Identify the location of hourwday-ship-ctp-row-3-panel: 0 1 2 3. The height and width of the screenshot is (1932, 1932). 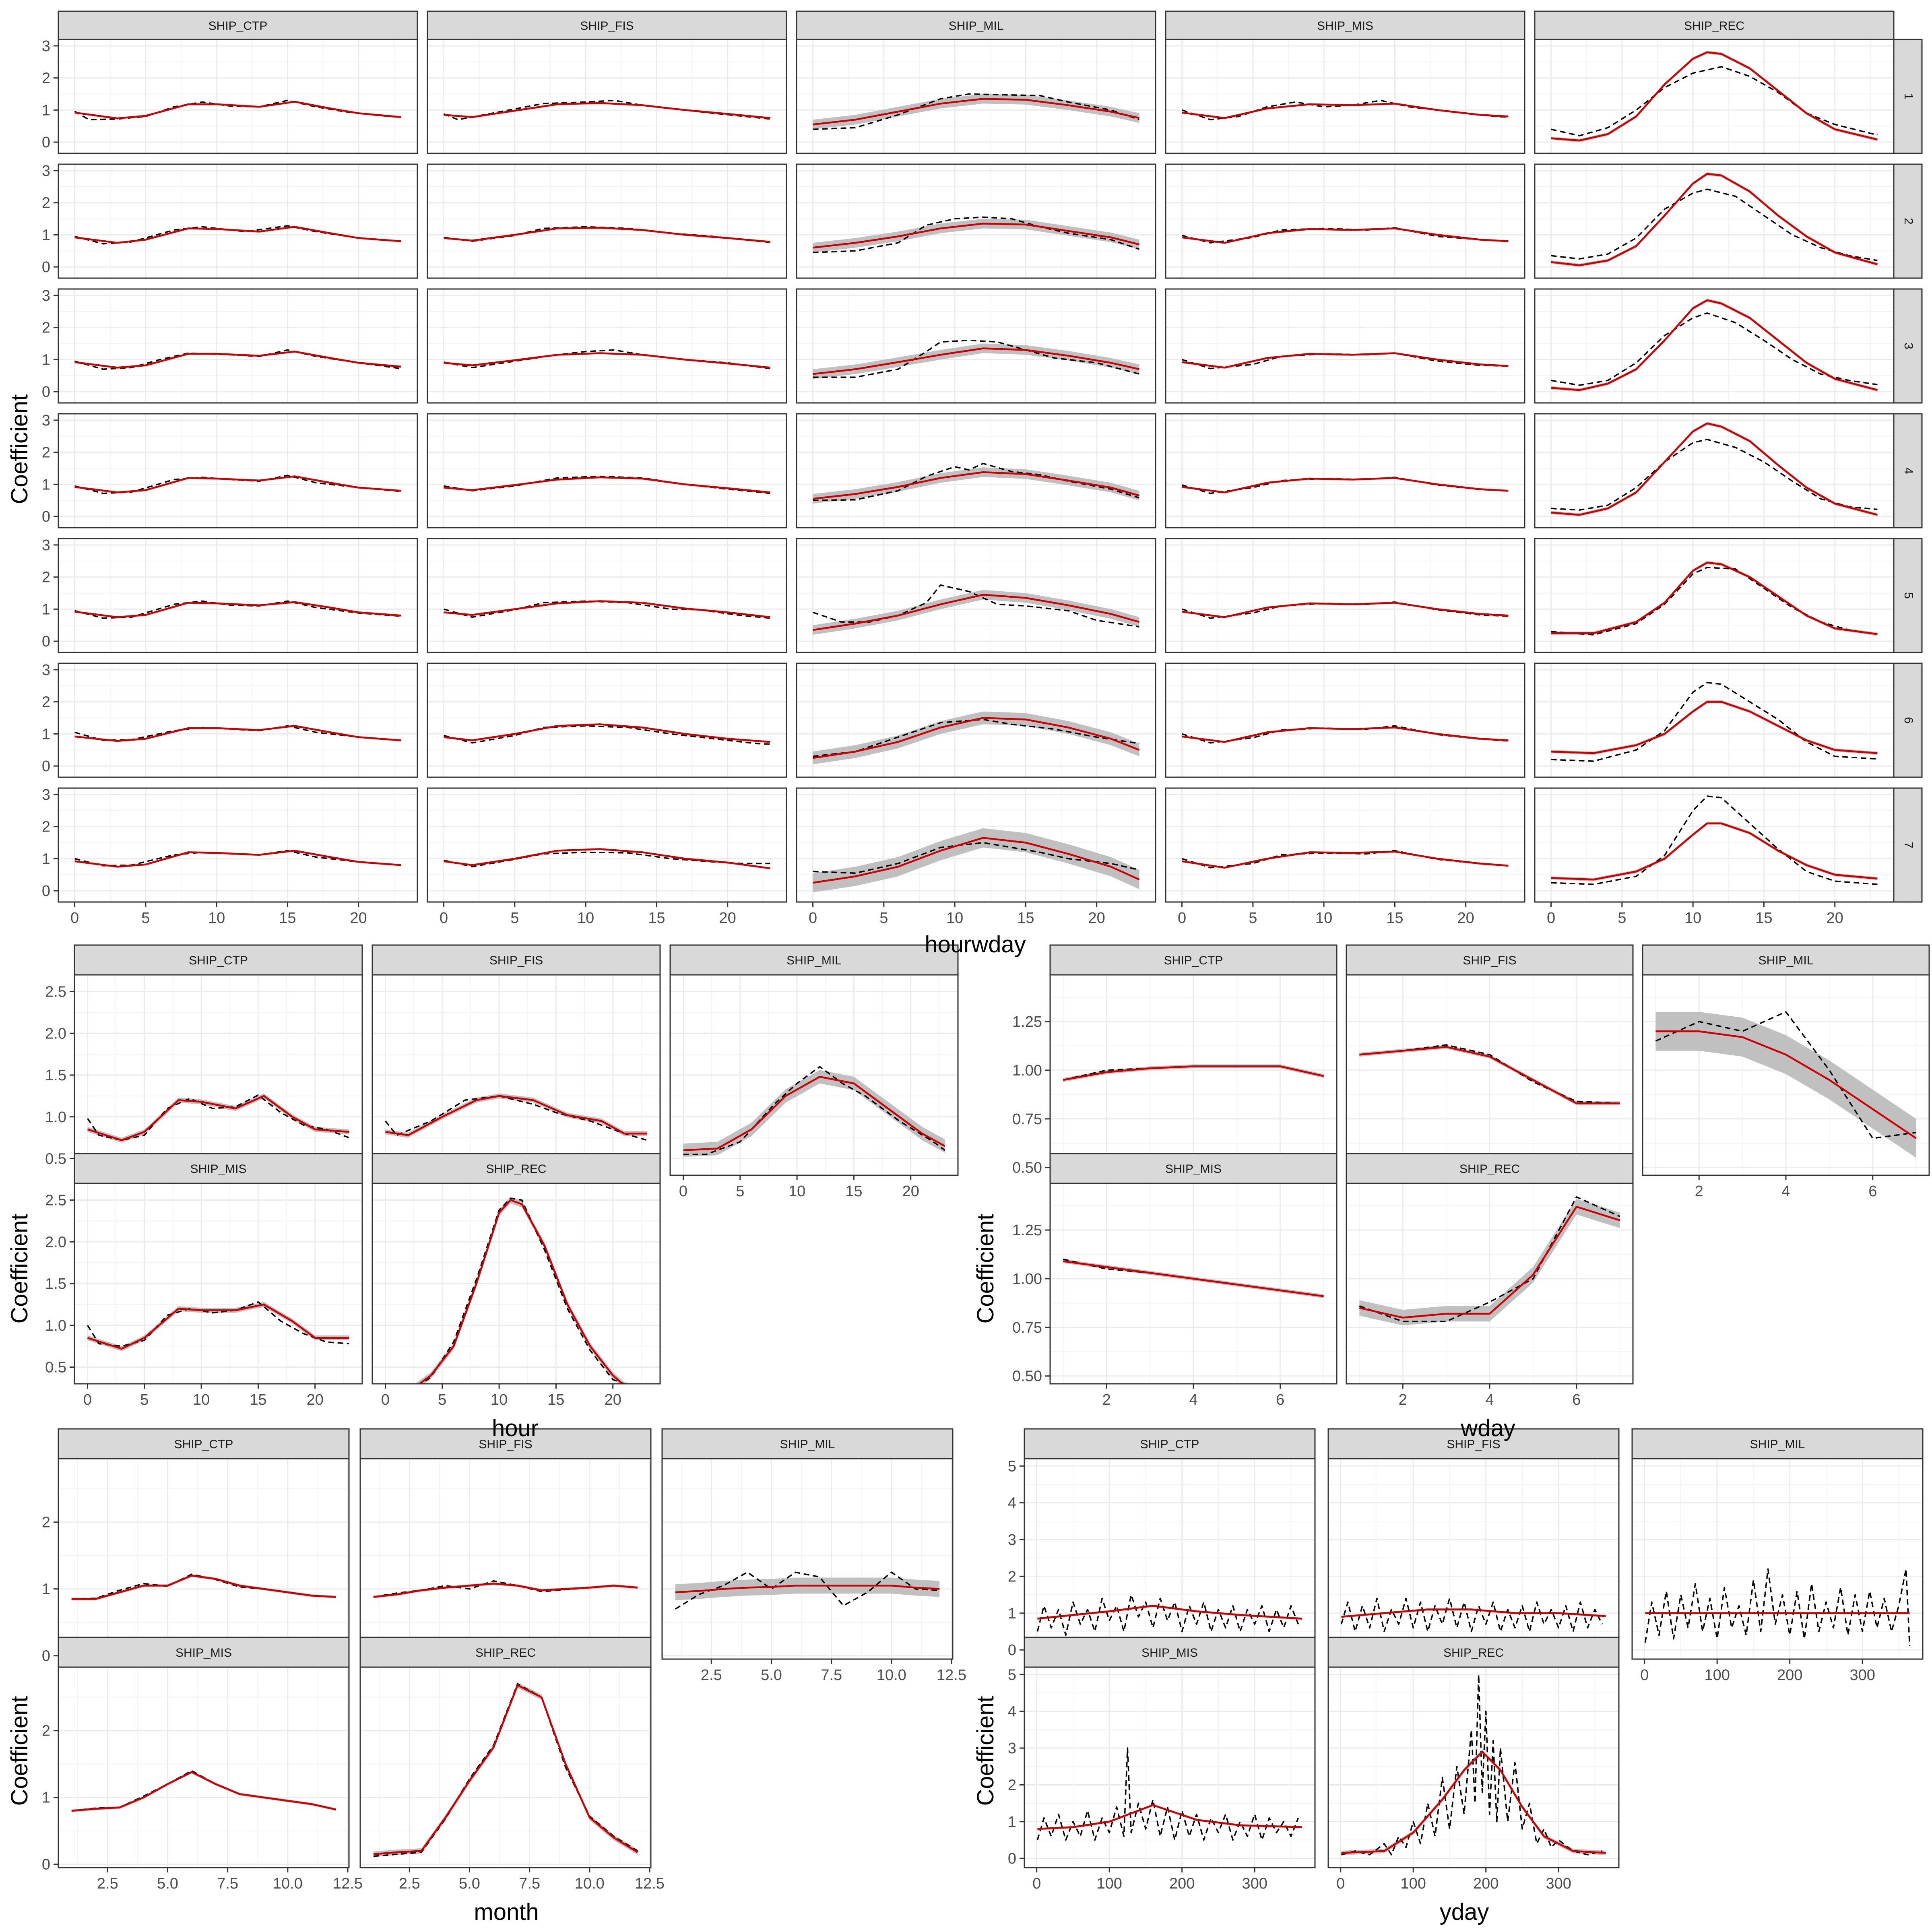
(230, 345).